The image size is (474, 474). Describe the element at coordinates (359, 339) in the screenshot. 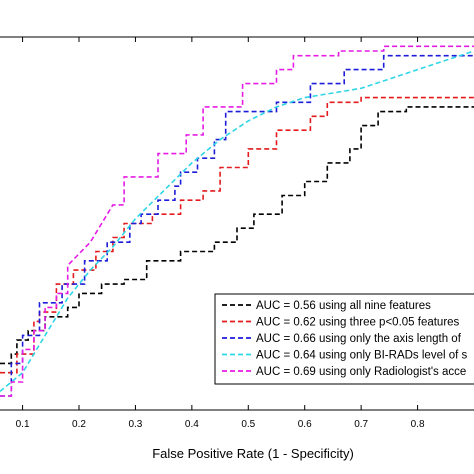

I see `legend-label-3: AUC = 0.66 using only the axis length of` at that location.